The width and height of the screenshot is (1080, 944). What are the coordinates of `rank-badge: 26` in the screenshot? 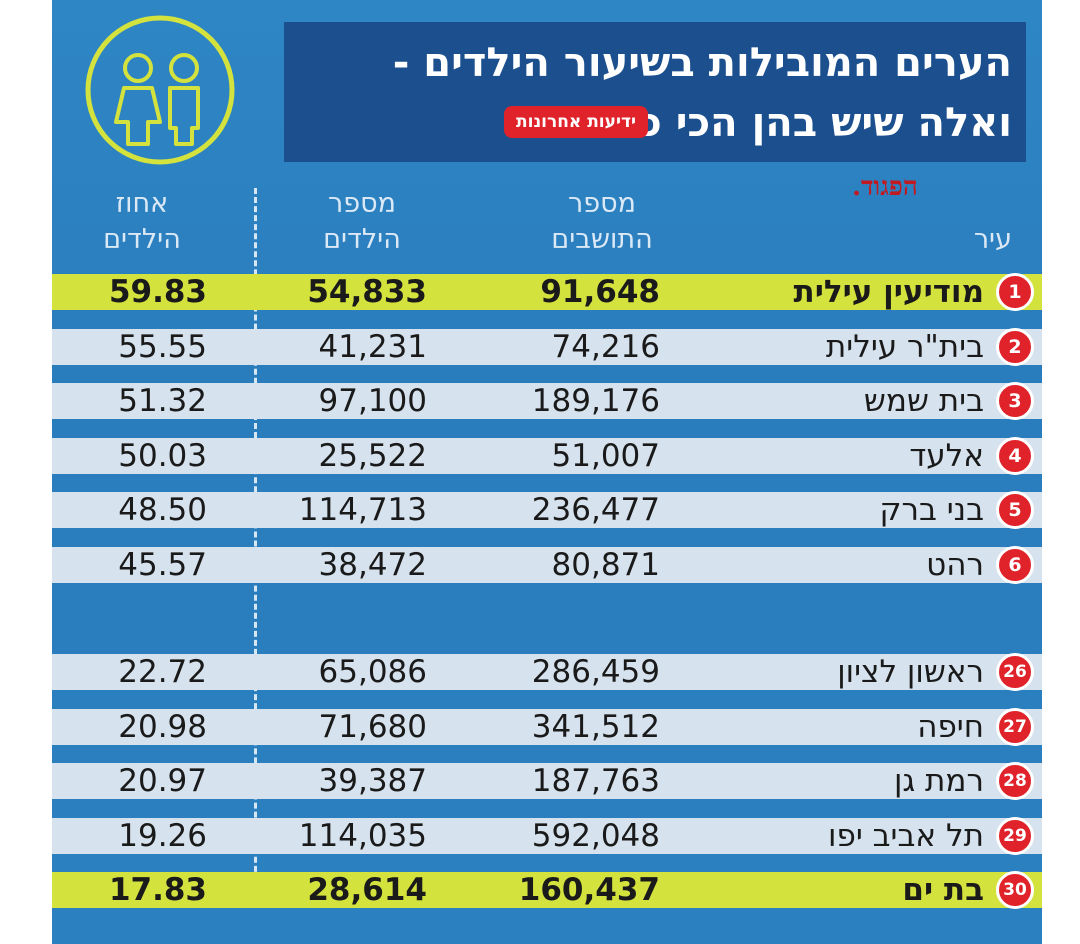 It's located at (1015, 672).